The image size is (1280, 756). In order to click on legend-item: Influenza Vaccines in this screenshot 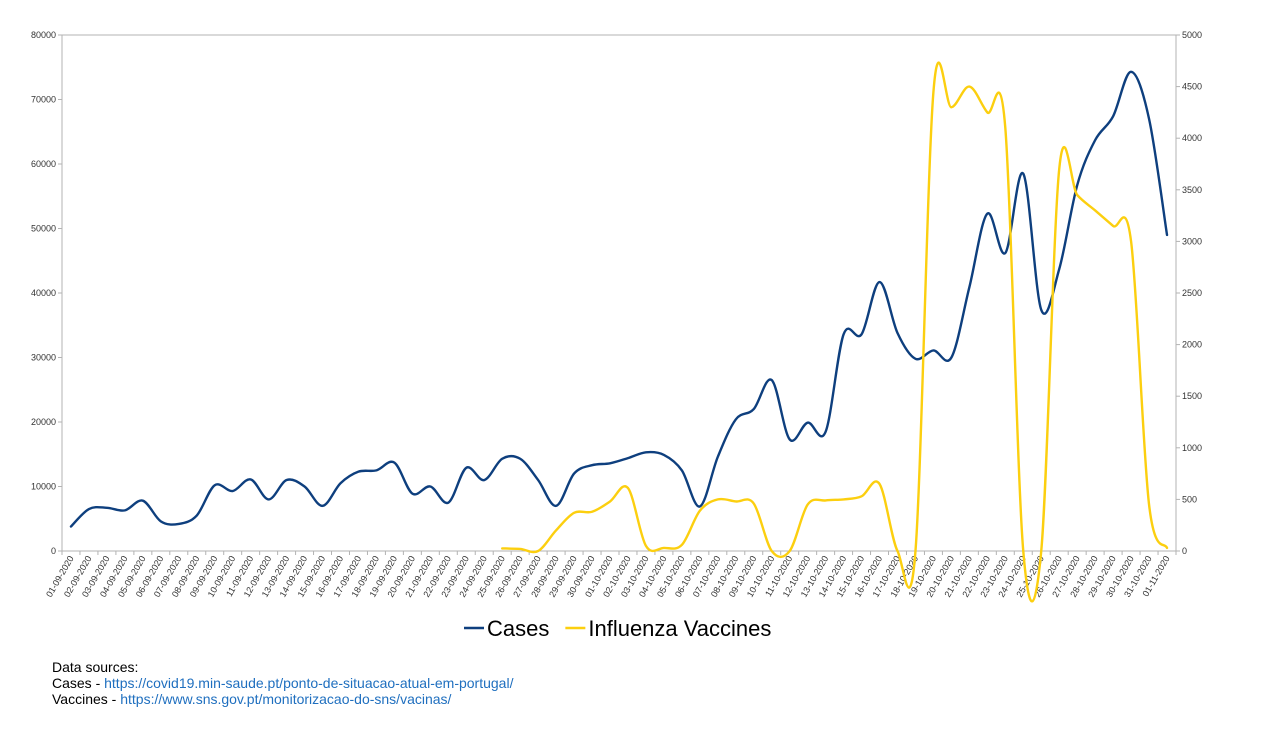, I will do `click(668, 628)`.